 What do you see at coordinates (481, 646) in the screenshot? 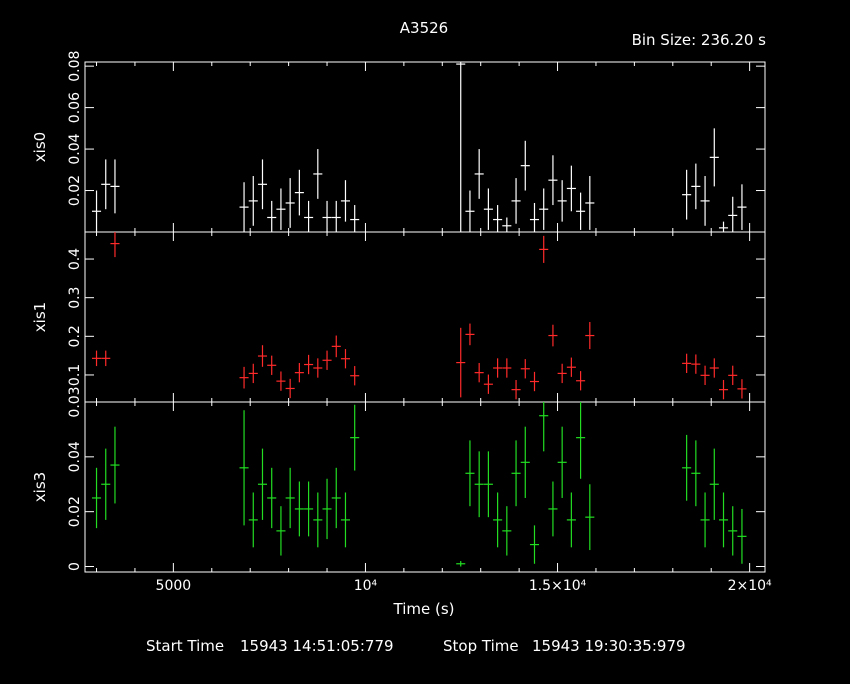
I see `stop-time-label: Stop Time` at bounding box center [481, 646].